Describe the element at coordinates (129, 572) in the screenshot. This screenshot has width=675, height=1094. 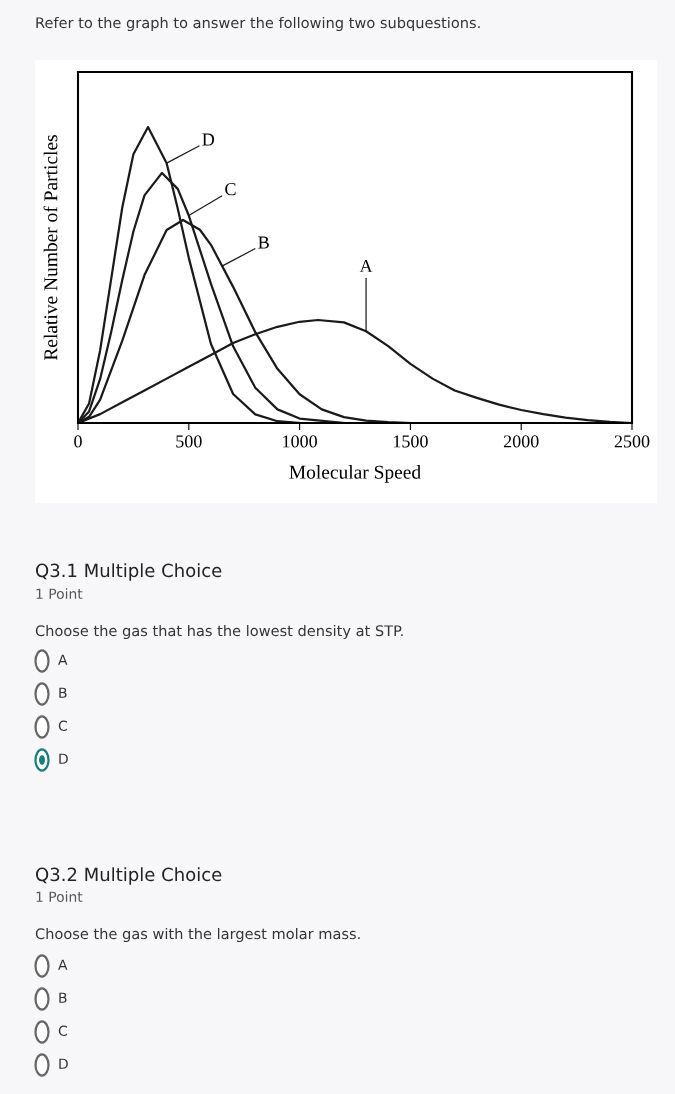
I see `text: Q3.1 Multiple Choice` at that location.